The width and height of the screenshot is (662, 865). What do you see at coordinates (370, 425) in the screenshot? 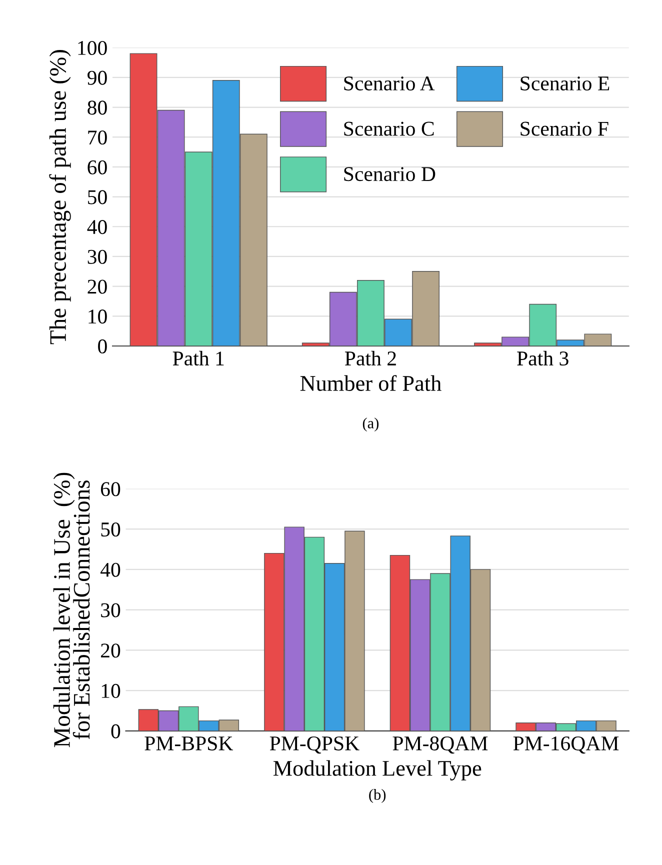
I see `text: (a)` at bounding box center [370, 425].